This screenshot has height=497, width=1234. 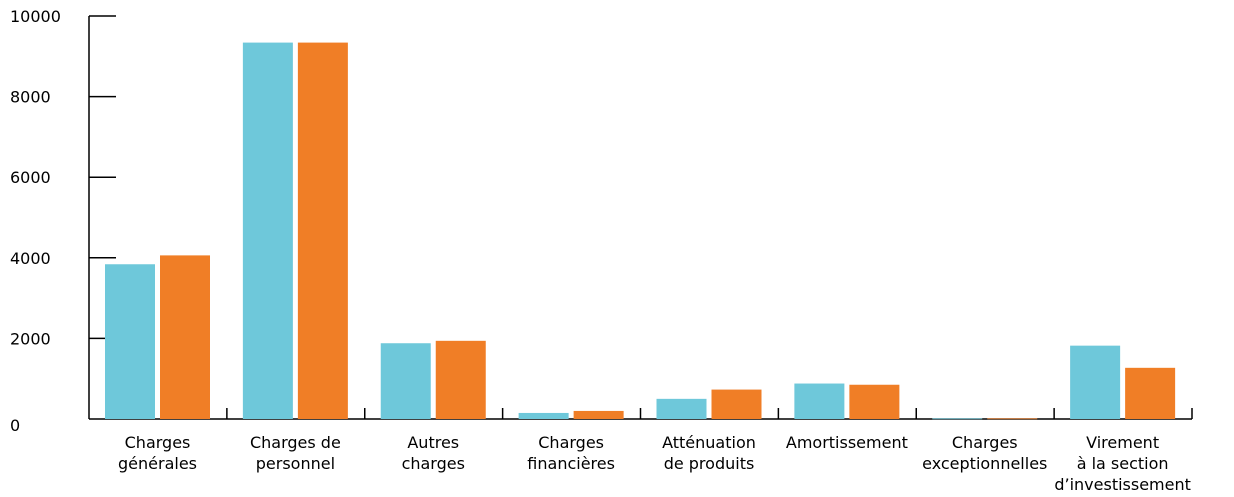 I want to click on category-label: financières, so click(x=571, y=463).